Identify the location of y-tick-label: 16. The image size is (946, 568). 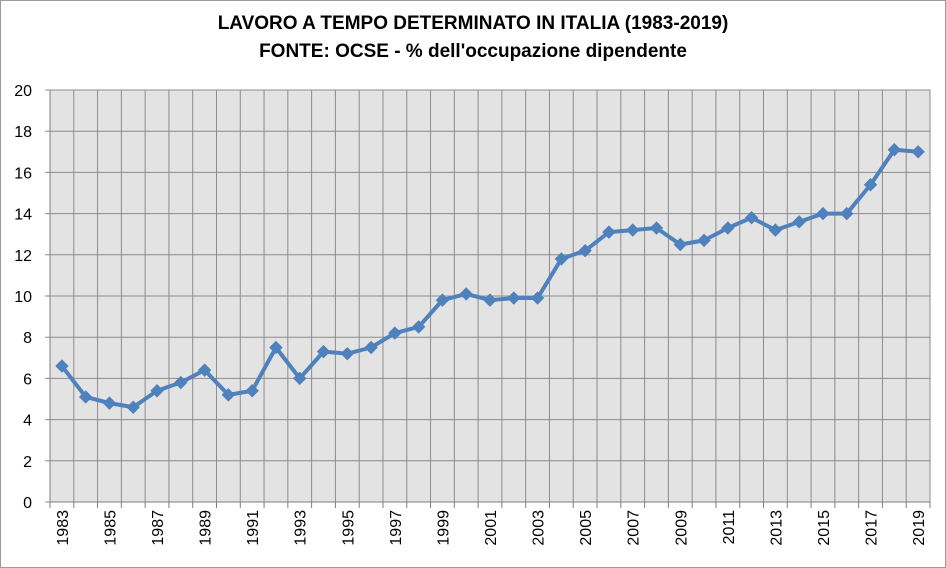
(23, 173).